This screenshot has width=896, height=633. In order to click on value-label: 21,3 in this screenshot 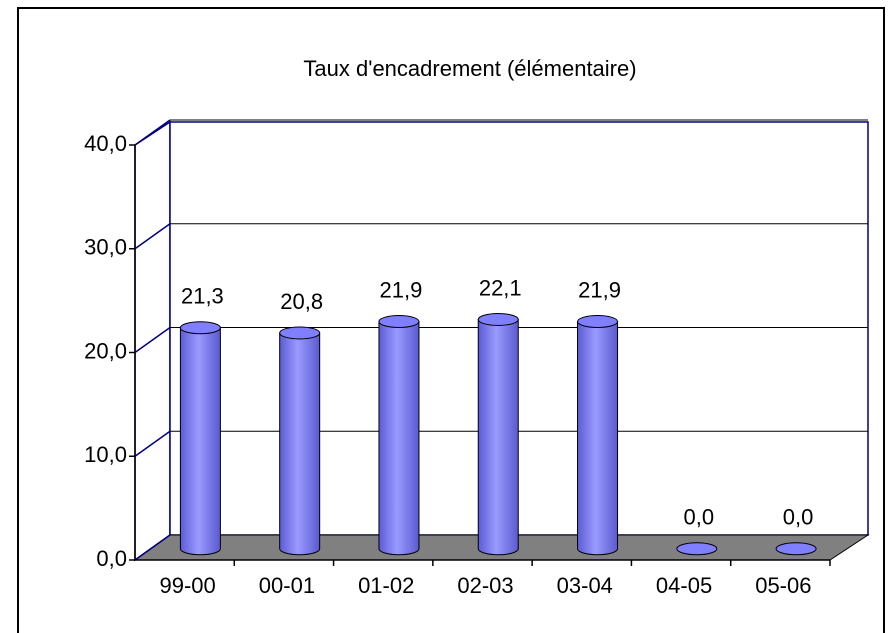, I will do `click(202, 296)`.